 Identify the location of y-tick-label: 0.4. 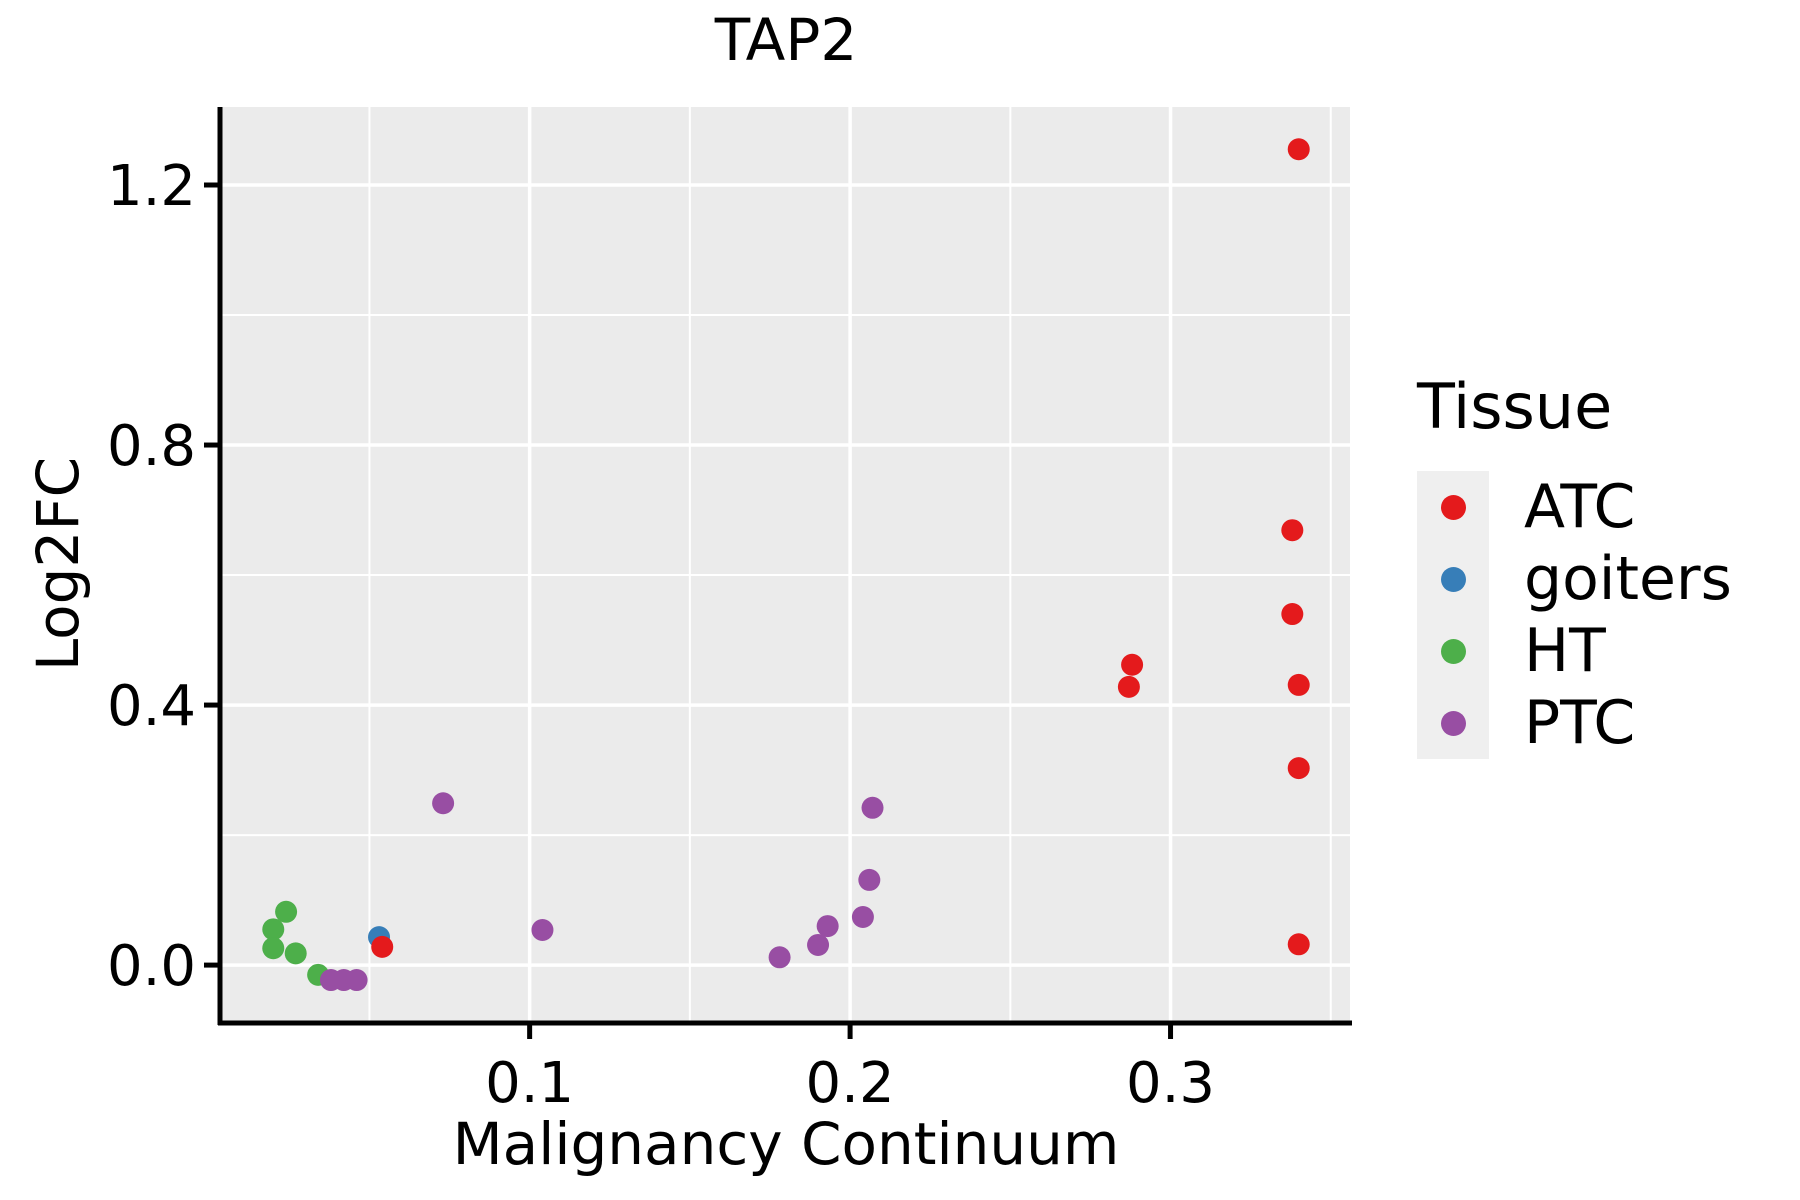
(151, 706).